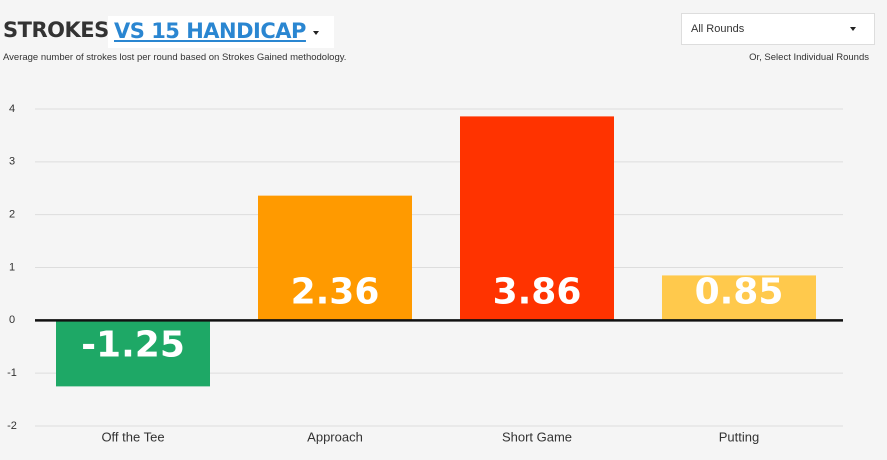  What do you see at coordinates (12, 215) in the screenshot?
I see `y-tick-label: 2` at bounding box center [12, 215].